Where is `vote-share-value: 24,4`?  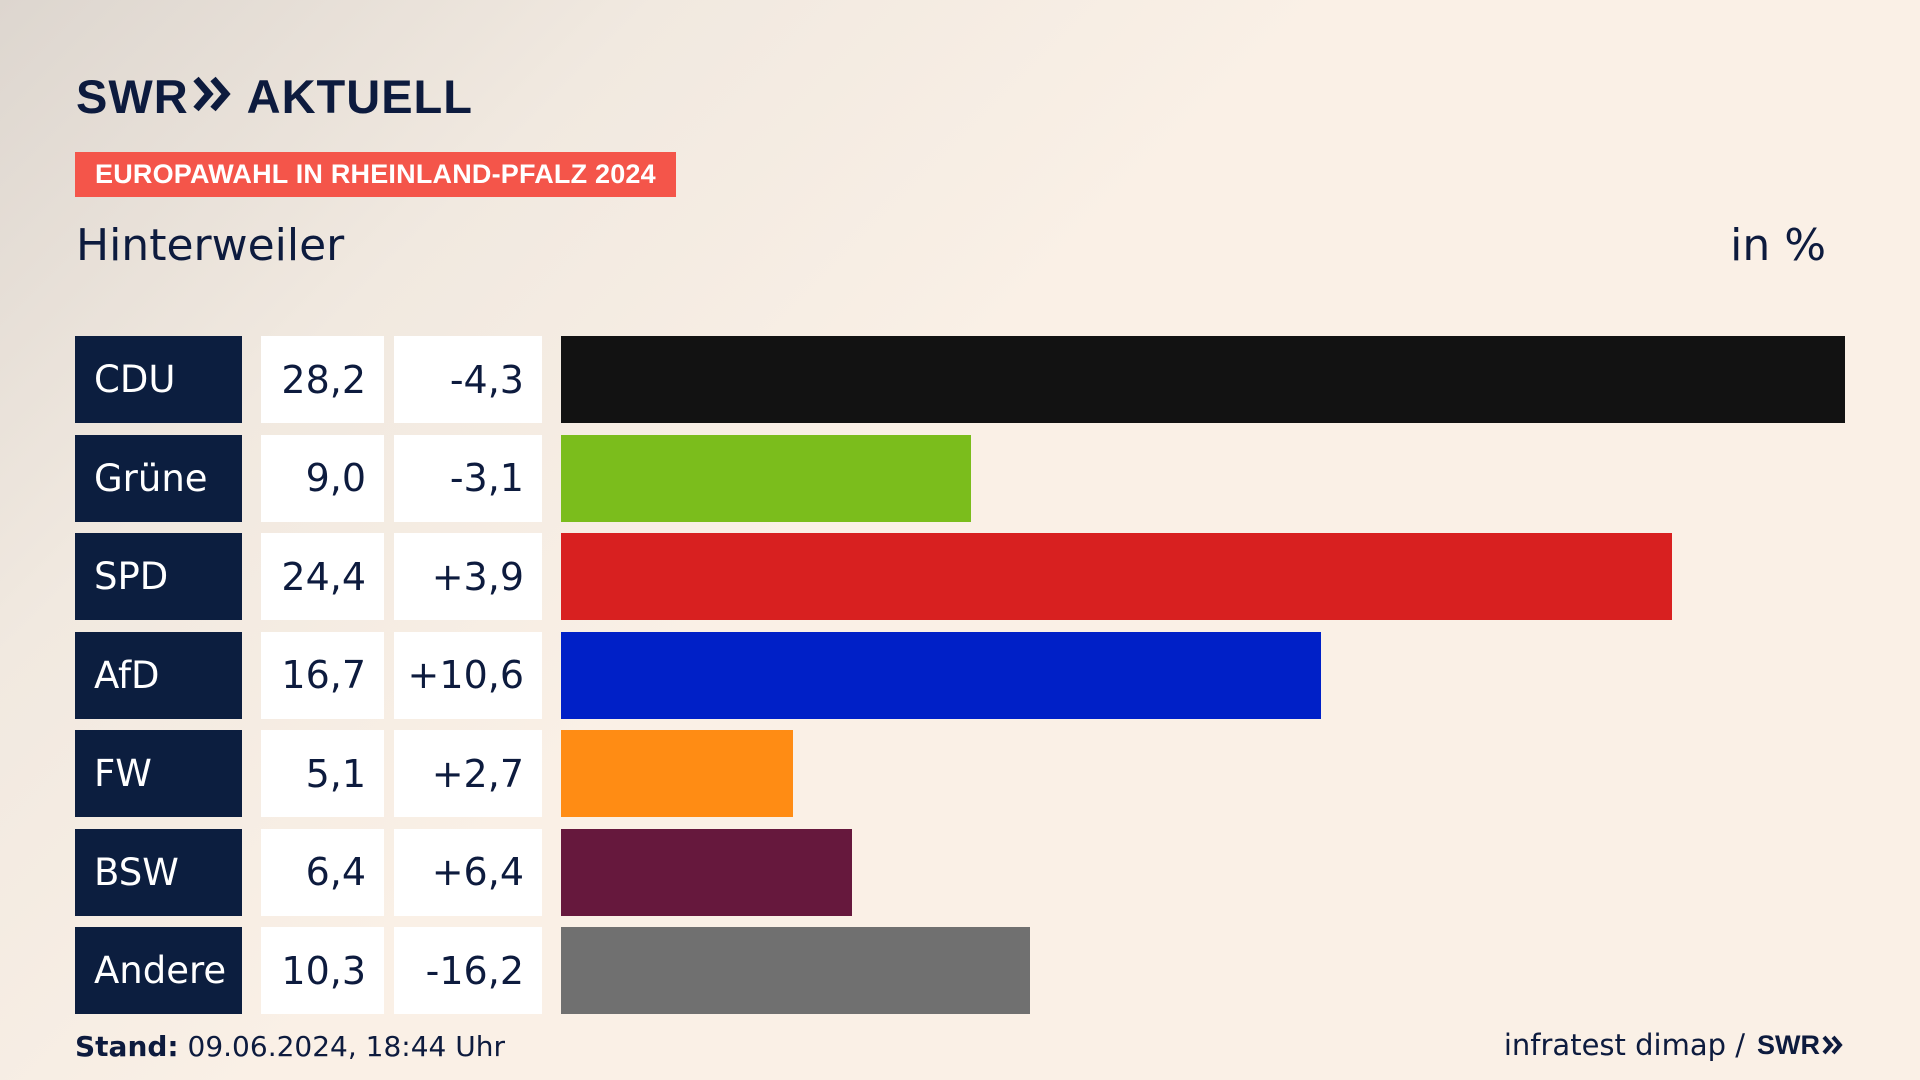
vote-share-value: 24,4 is located at coordinates (322, 576).